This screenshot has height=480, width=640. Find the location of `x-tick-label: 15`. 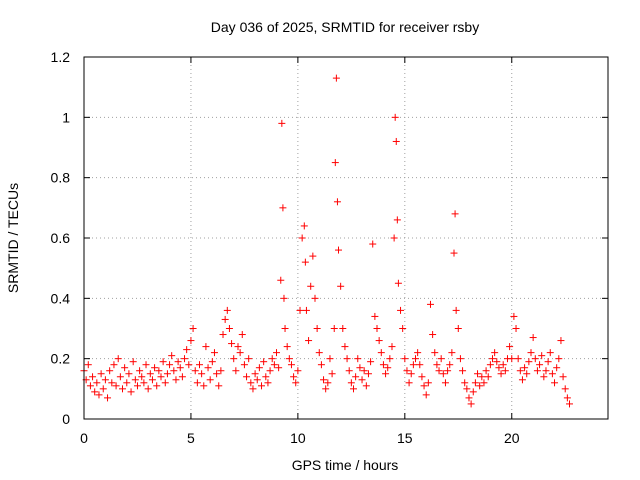

x-tick-label: 15 is located at coordinates (405, 438).